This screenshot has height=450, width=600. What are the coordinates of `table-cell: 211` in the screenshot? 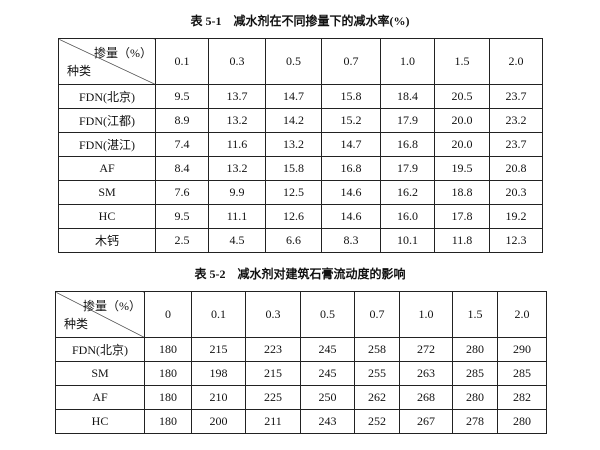 It's located at (273, 421).